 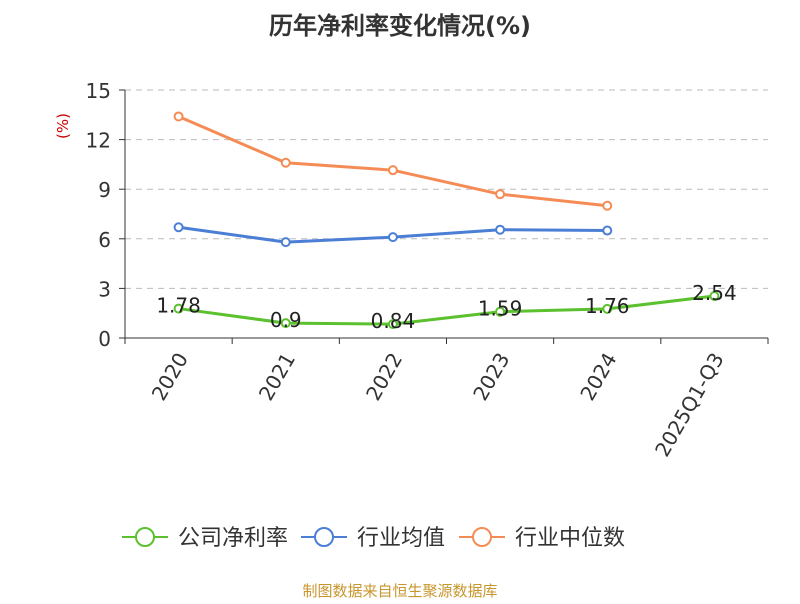 I want to click on data-label: 1.59, so click(x=500, y=309).